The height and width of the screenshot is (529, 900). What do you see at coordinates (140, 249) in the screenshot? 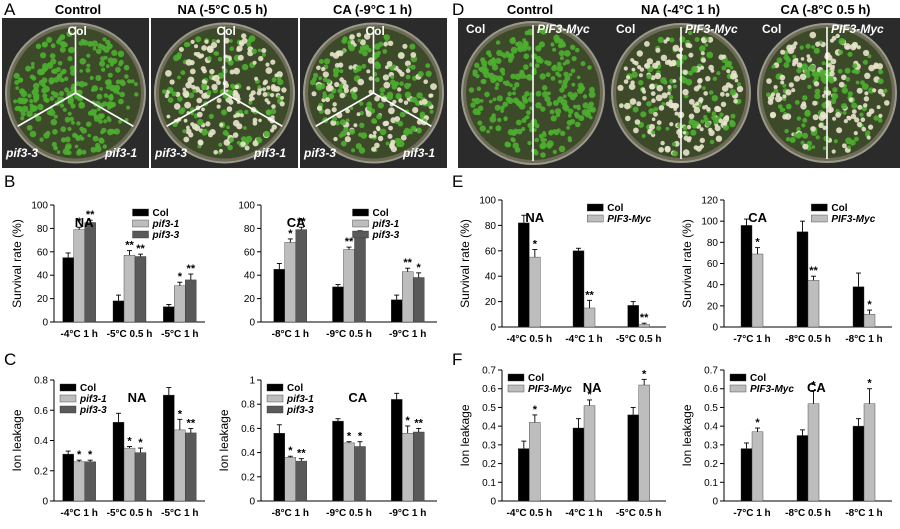
I see `sig-mark-b1-pif3-3-1: **` at bounding box center [140, 249].